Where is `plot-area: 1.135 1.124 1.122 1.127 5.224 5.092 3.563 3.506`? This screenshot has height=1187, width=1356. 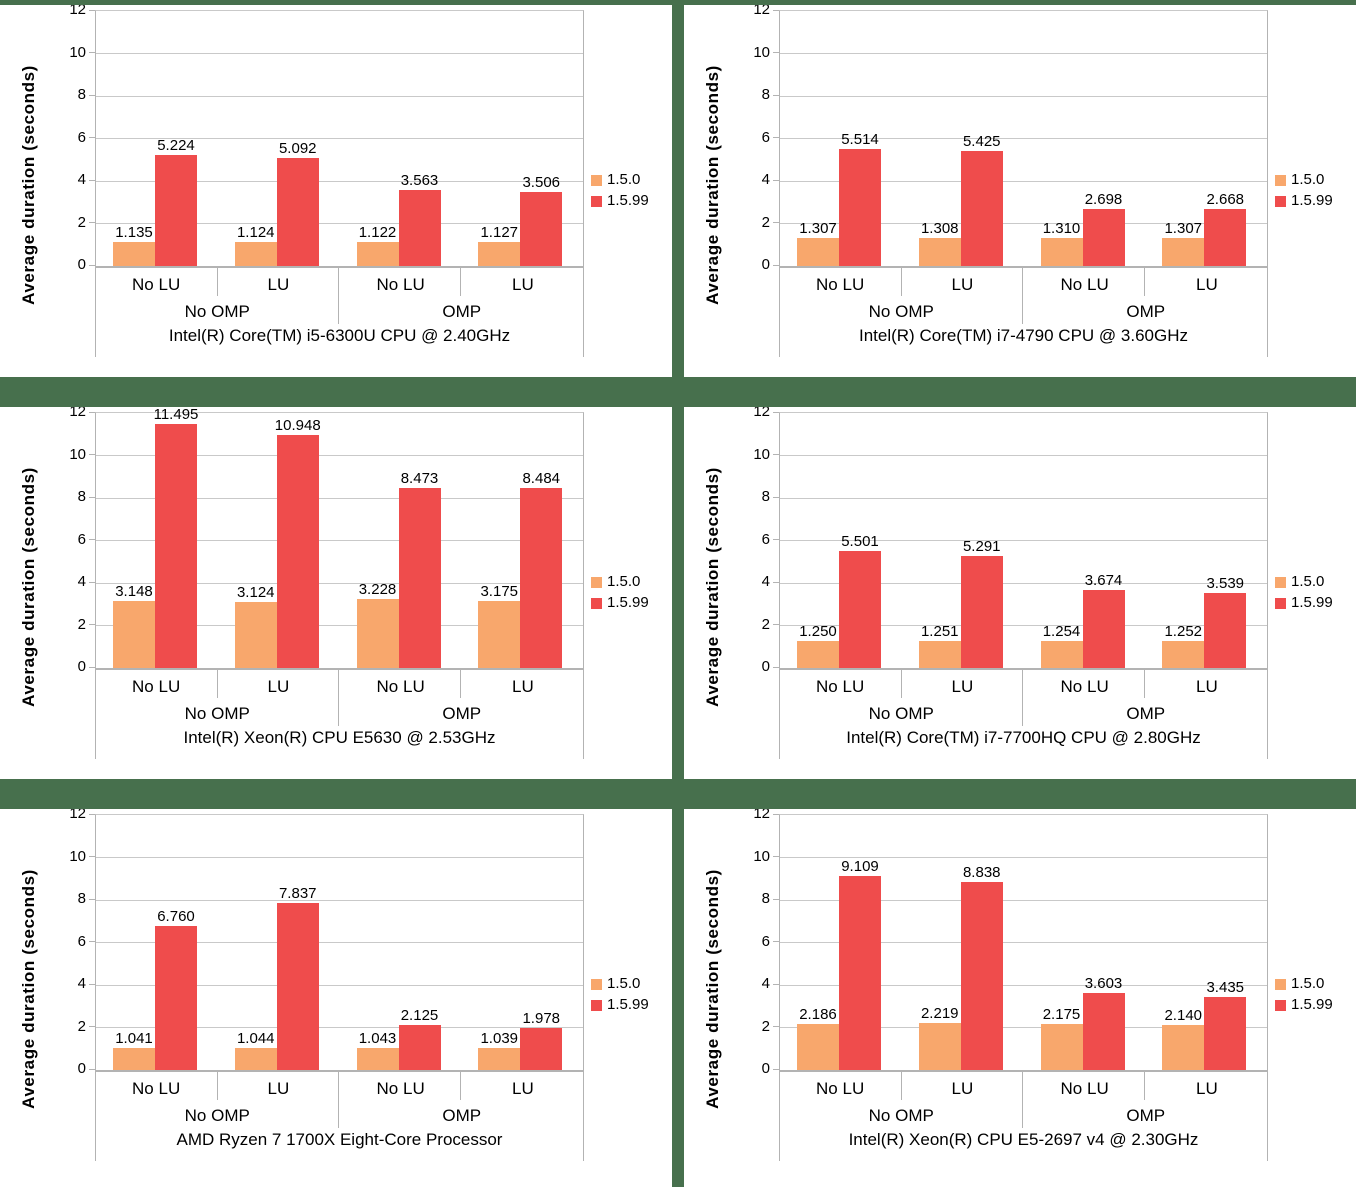 plot-area: 1.135 1.124 1.122 1.127 5.224 5.092 3.563 3.506 is located at coordinates (339, 139).